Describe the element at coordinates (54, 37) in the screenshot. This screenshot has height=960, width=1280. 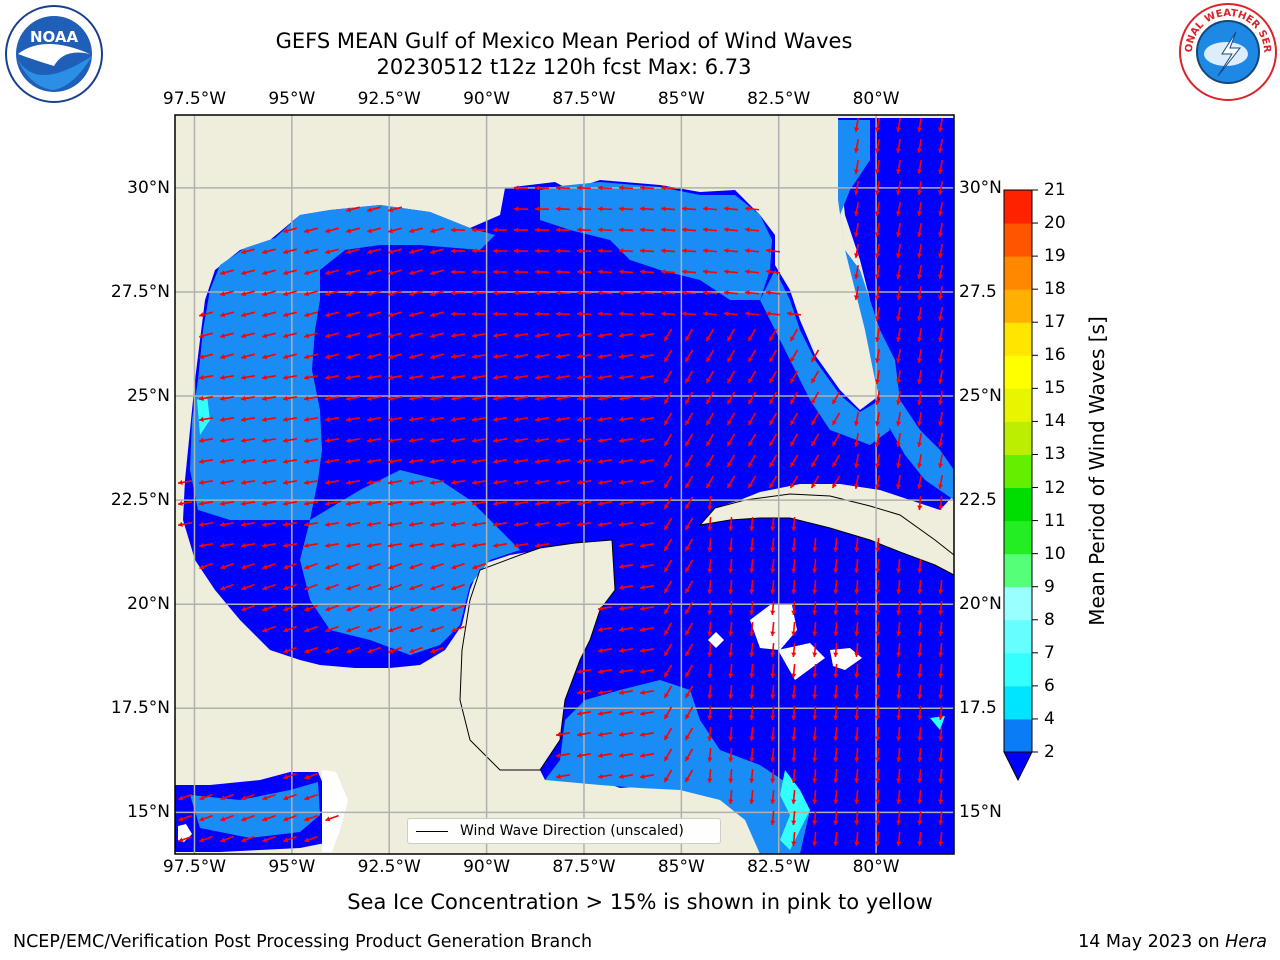
I see `svg-text: NOAA` at that location.